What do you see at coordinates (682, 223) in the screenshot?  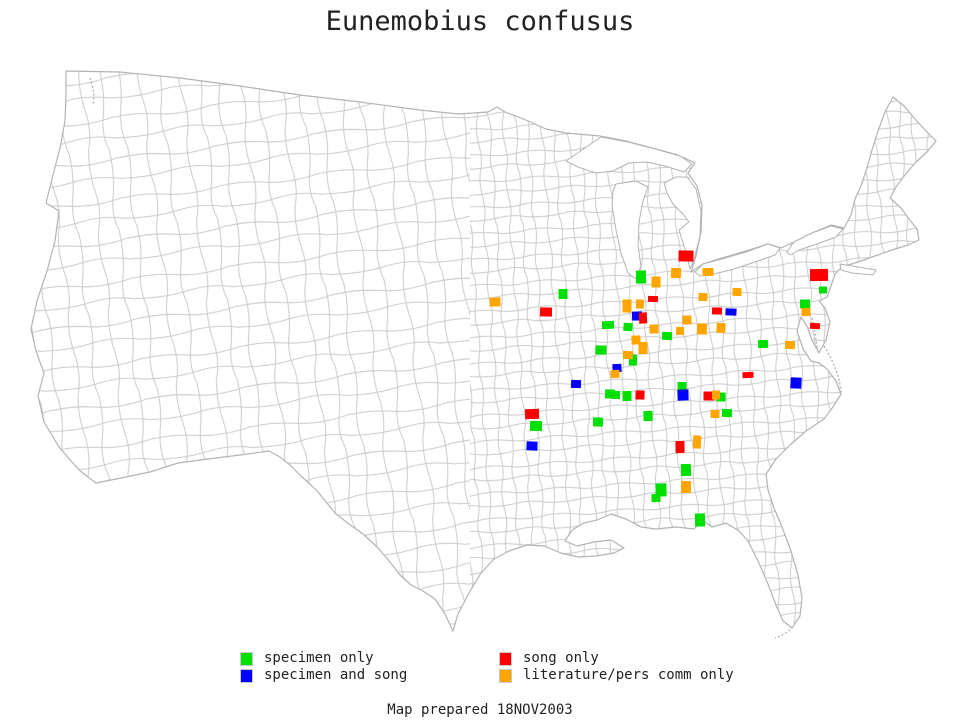 I see `lake-huron` at bounding box center [682, 223].